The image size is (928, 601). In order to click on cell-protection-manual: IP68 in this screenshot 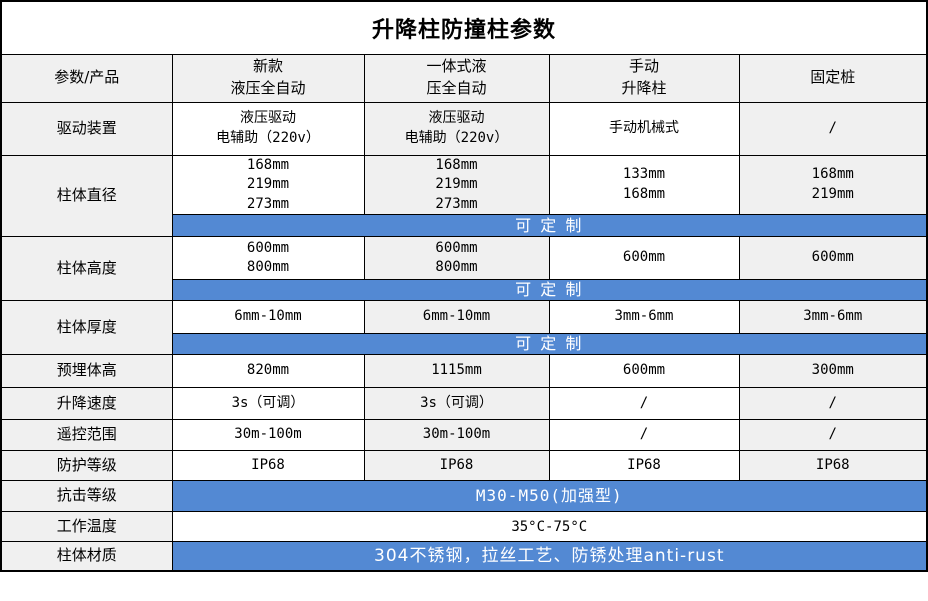, I will do `click(644, 466)`.